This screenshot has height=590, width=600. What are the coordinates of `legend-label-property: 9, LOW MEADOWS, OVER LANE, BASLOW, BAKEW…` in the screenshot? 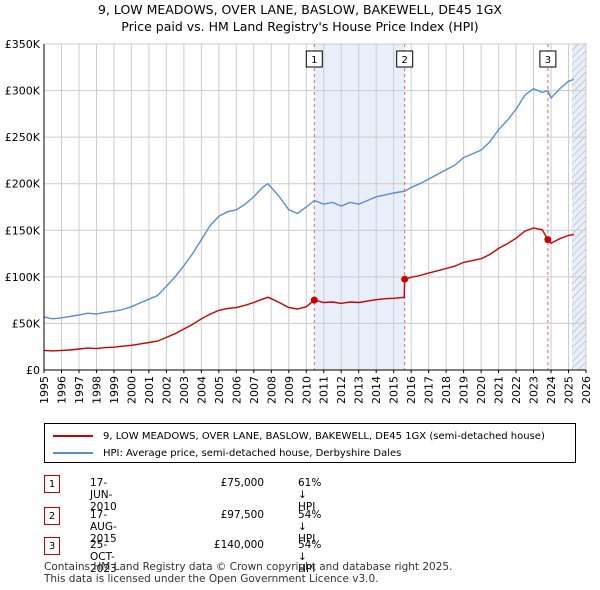 It's located at (324, 436).